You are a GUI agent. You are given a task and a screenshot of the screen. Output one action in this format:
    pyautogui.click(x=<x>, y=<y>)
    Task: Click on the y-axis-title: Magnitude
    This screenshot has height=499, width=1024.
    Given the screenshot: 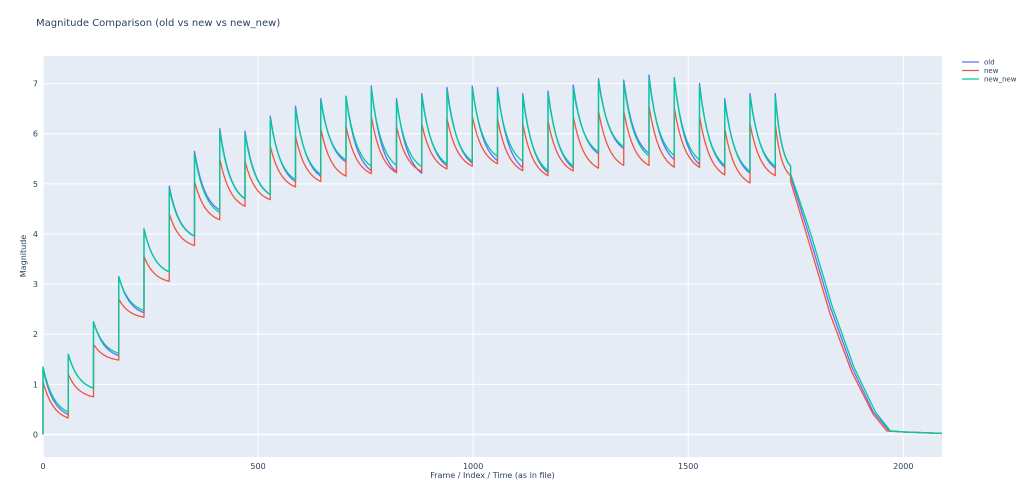 What is the action you would take?
    pyautogui.click(x=23, y=256)
    